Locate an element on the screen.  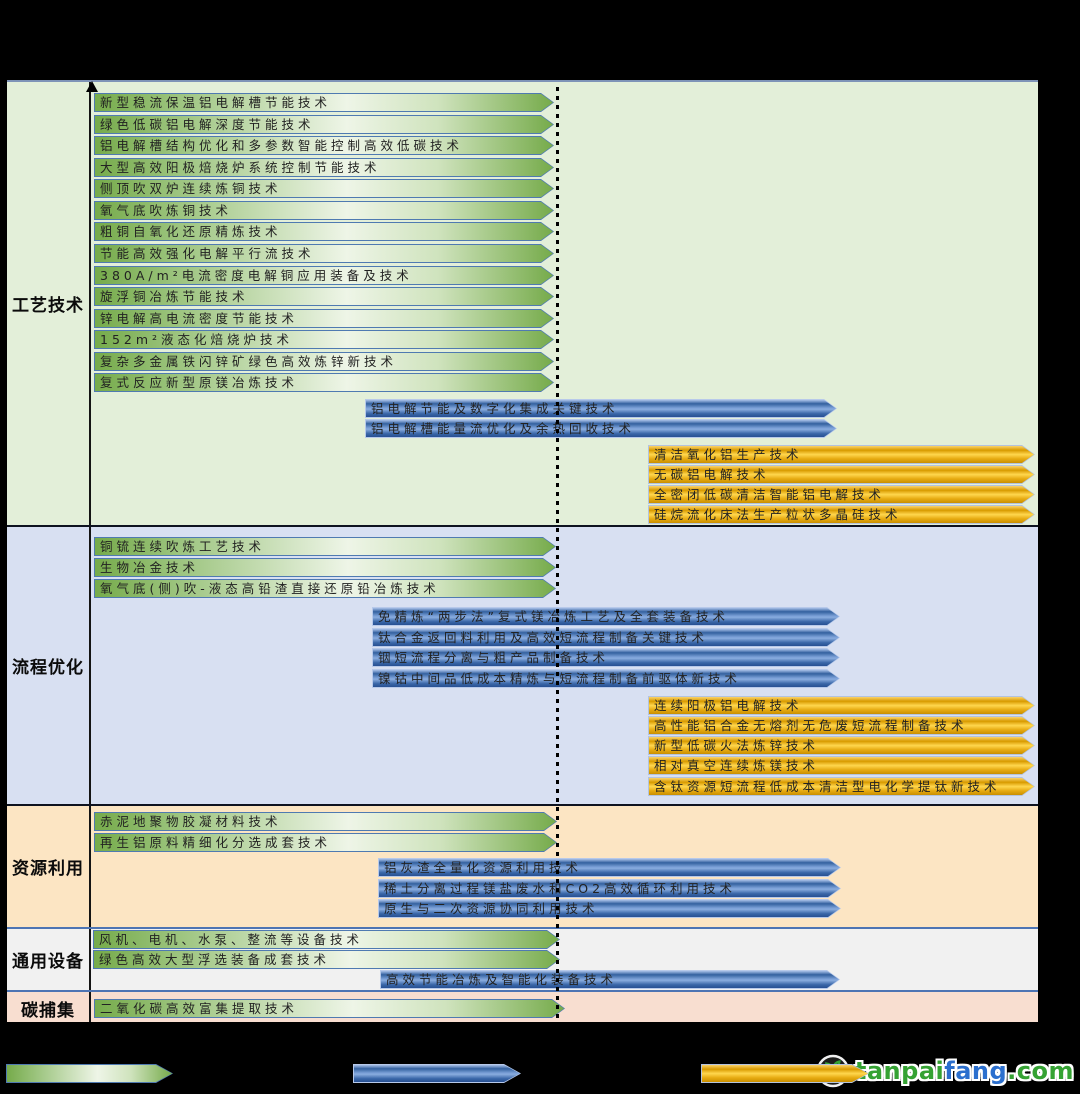
tech-bar-label: 高性能铝合金无熔剂无危废短流程制备技术 is located at coordinates (811, 725).